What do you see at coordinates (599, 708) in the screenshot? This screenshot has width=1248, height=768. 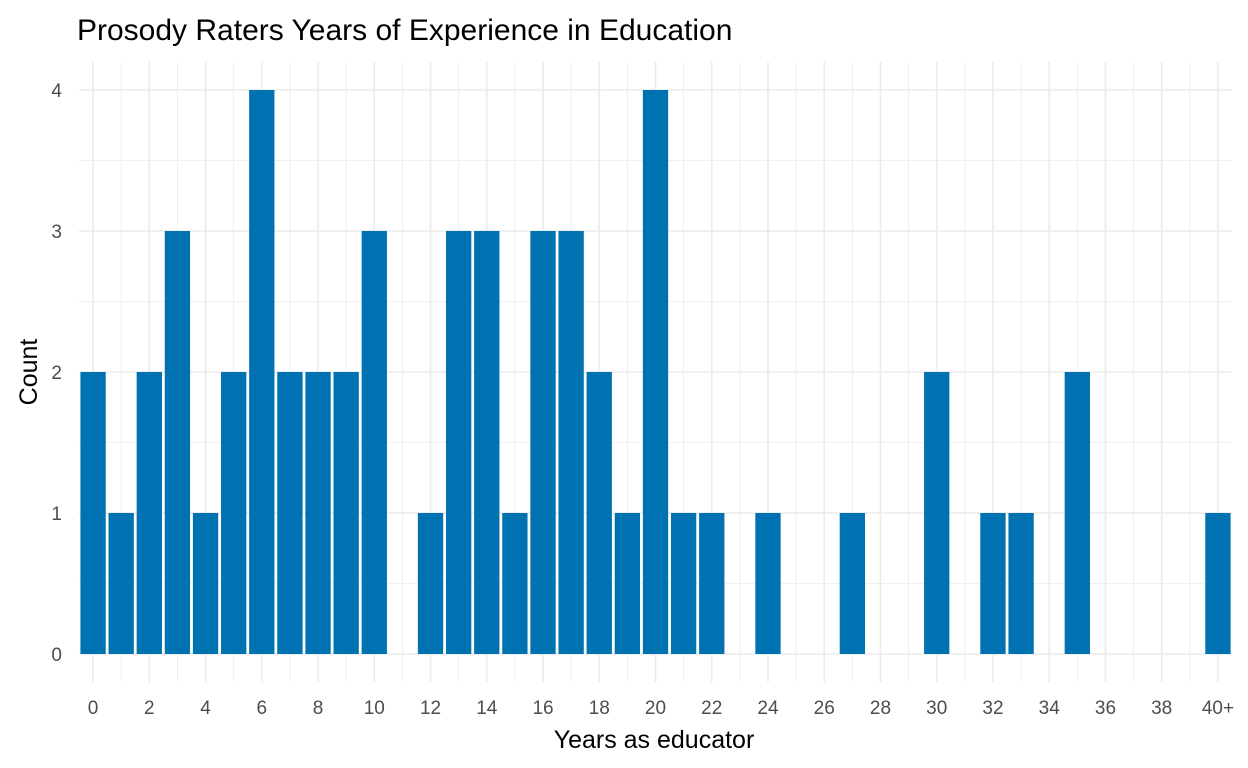 I see `x-tick-label: 18` at bounding box center [599, 708].